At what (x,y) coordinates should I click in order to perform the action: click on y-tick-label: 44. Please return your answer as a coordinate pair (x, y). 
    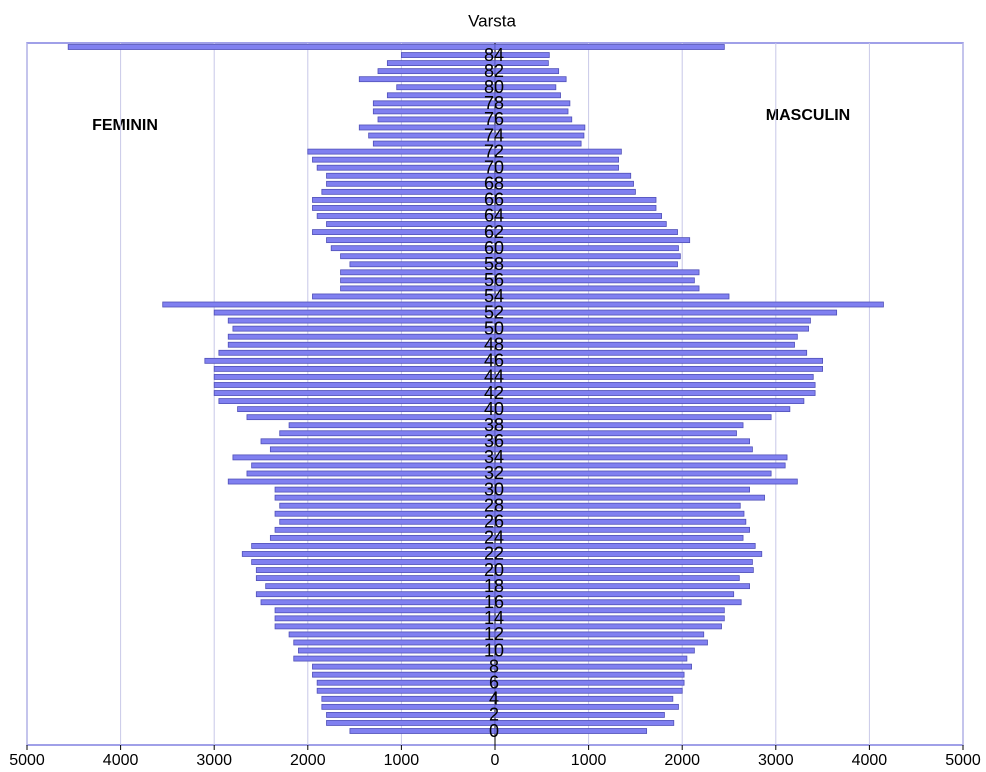
    Looking at the image, I should click on (494, 377).